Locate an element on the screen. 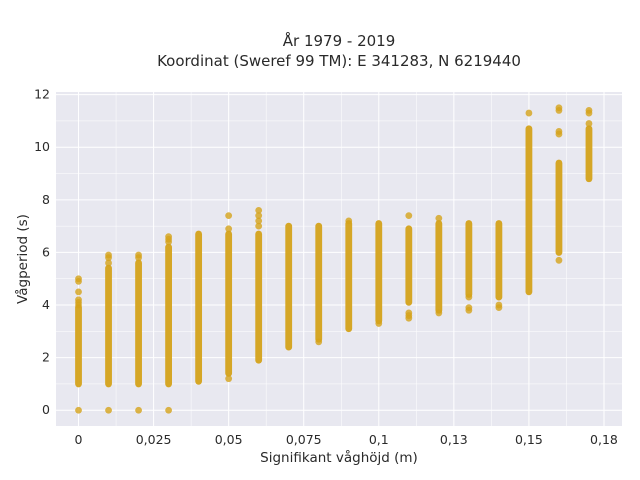  x-tick-label: 0,075 is located at coordinates (304, 439).